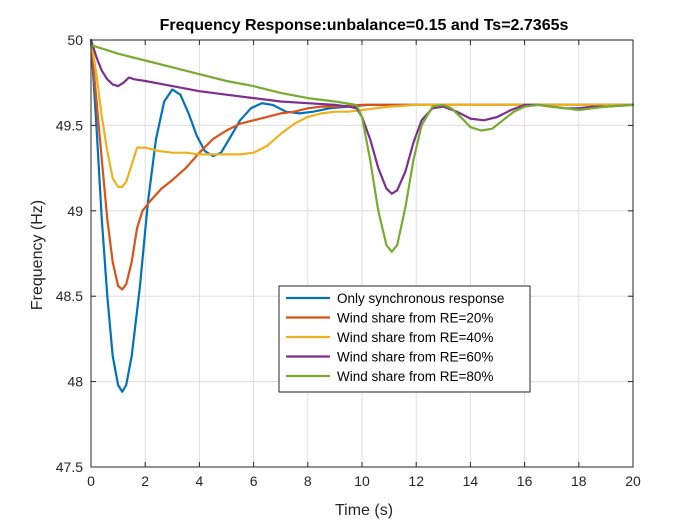  I want to click on legend-label-2: Wind share from RE=40%, so click(415, 337).